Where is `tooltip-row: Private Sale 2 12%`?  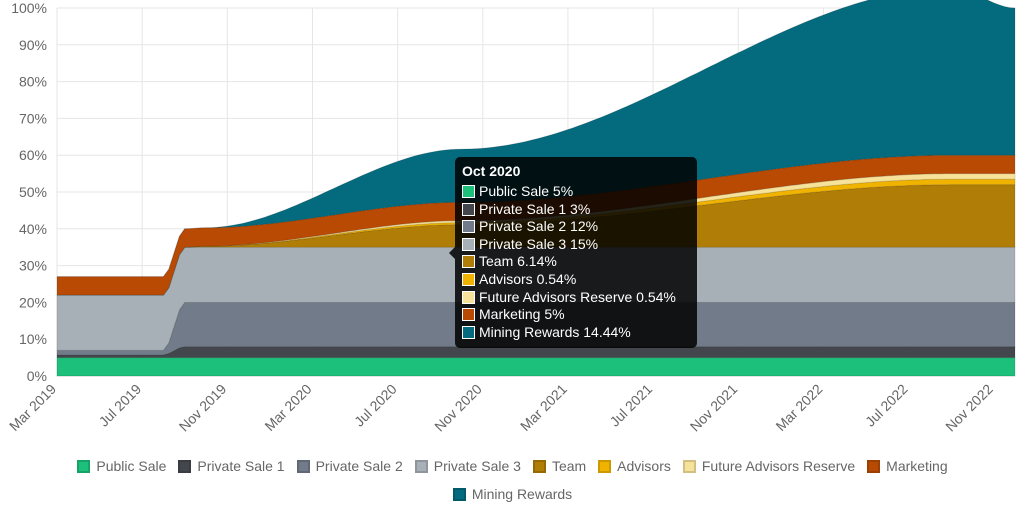
tooltip-row: Private Sale 2 12% is located at coordinates (576, 227).